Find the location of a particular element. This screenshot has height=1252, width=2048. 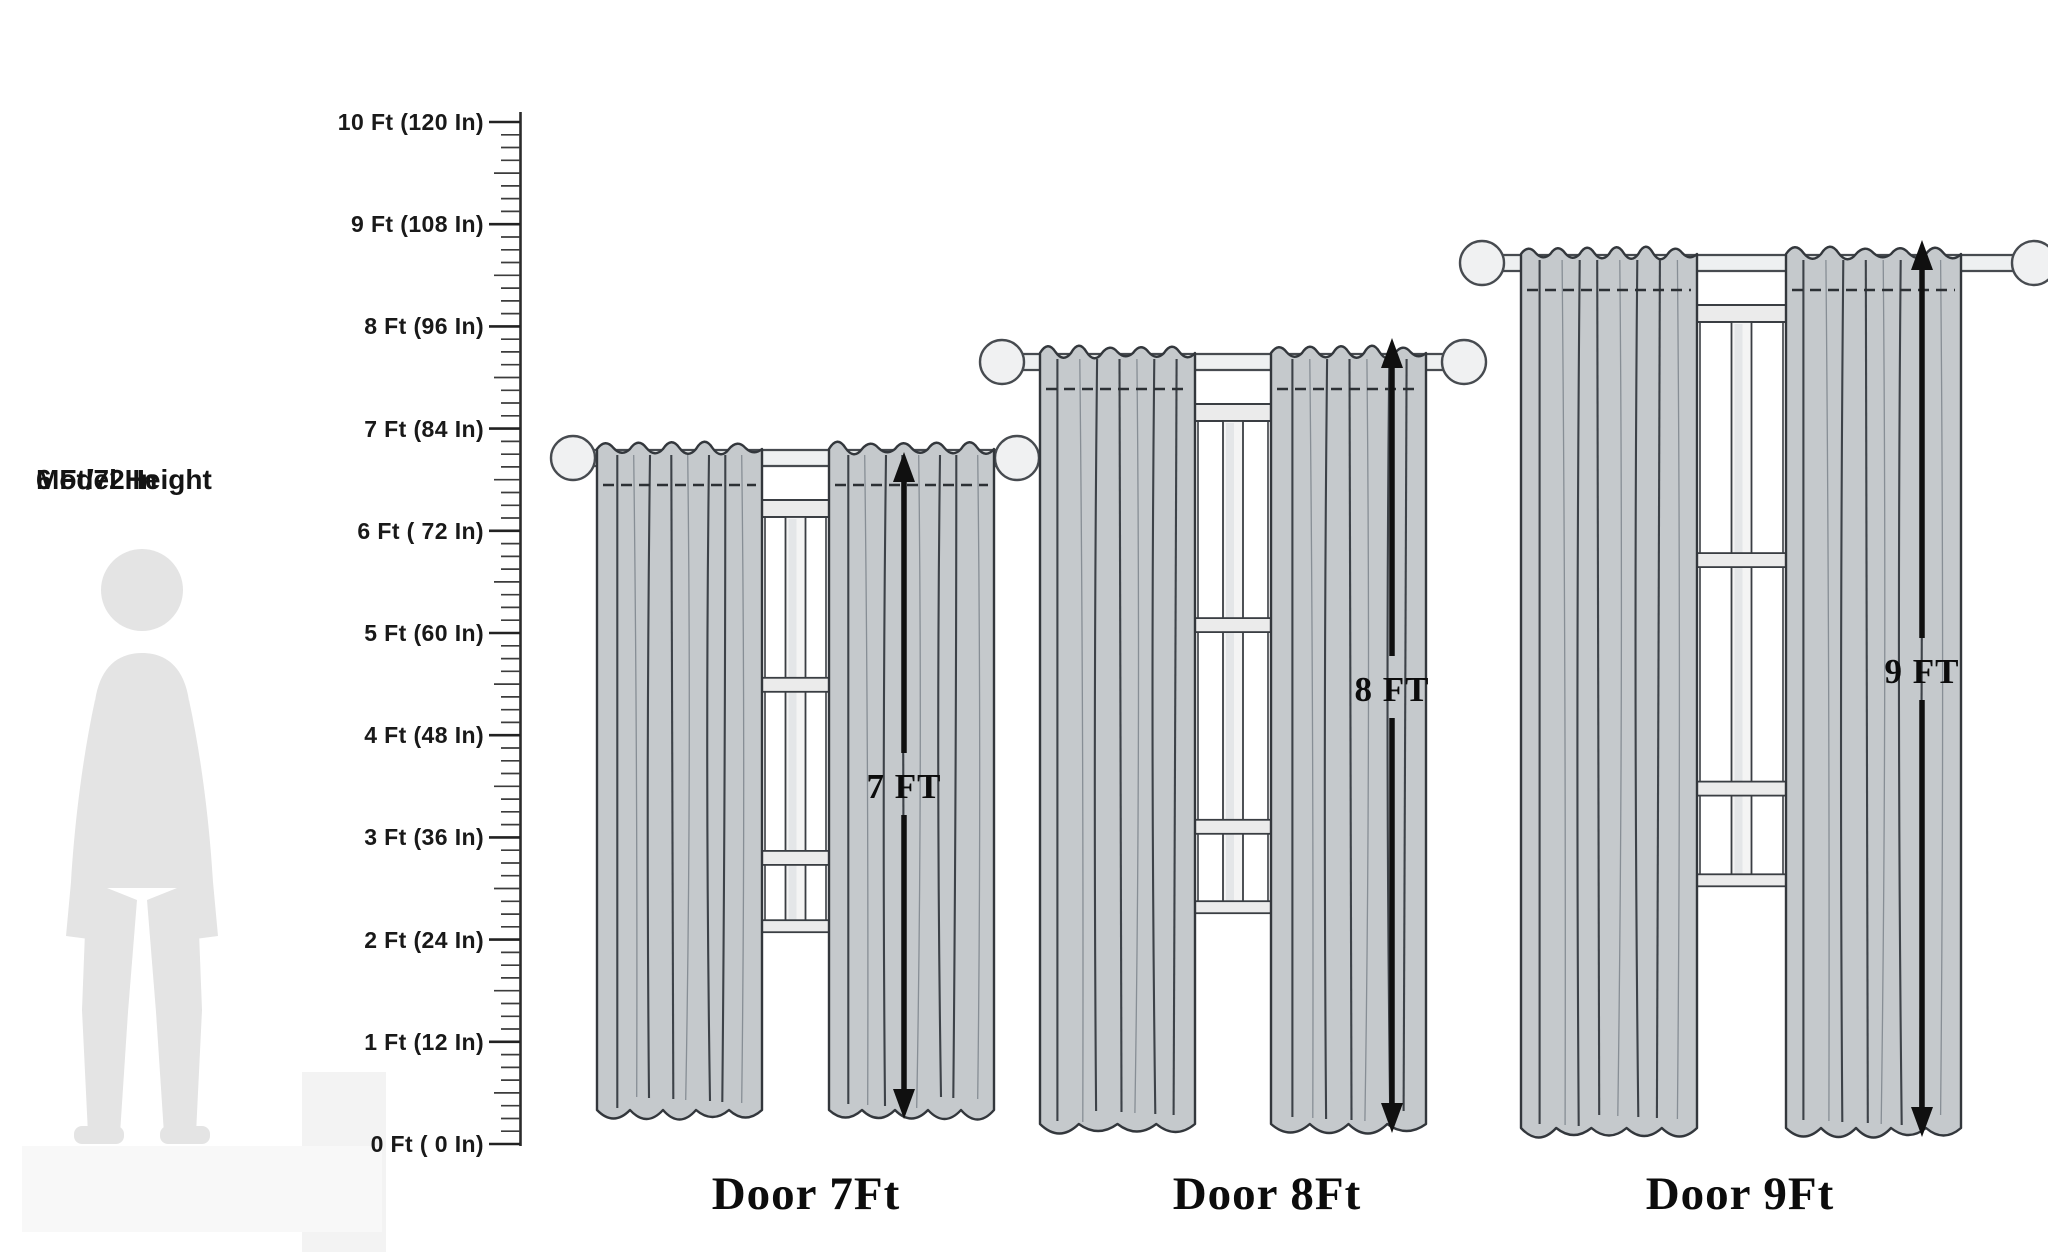

ruler-tick-label: 4 Ft (48 In) is located at coordinates (424, 735).